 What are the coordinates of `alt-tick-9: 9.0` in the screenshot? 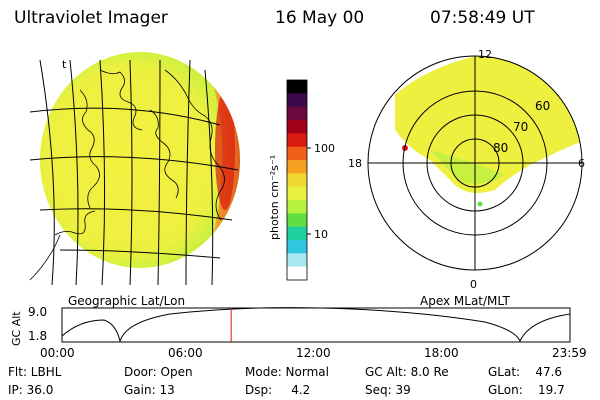 It's located at (37, 312).